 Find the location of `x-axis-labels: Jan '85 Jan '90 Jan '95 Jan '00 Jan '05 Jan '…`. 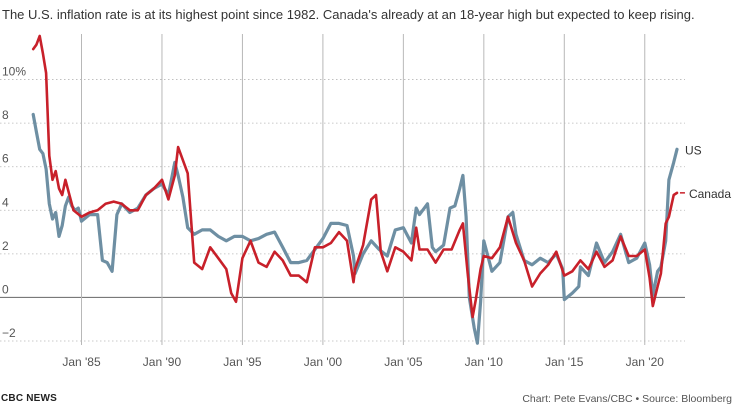

x-axis-labels: Jan '85 Jan '90 Jan '95 Jan '00 Jan '05 Jan '… is located at coordinates (363, 362).